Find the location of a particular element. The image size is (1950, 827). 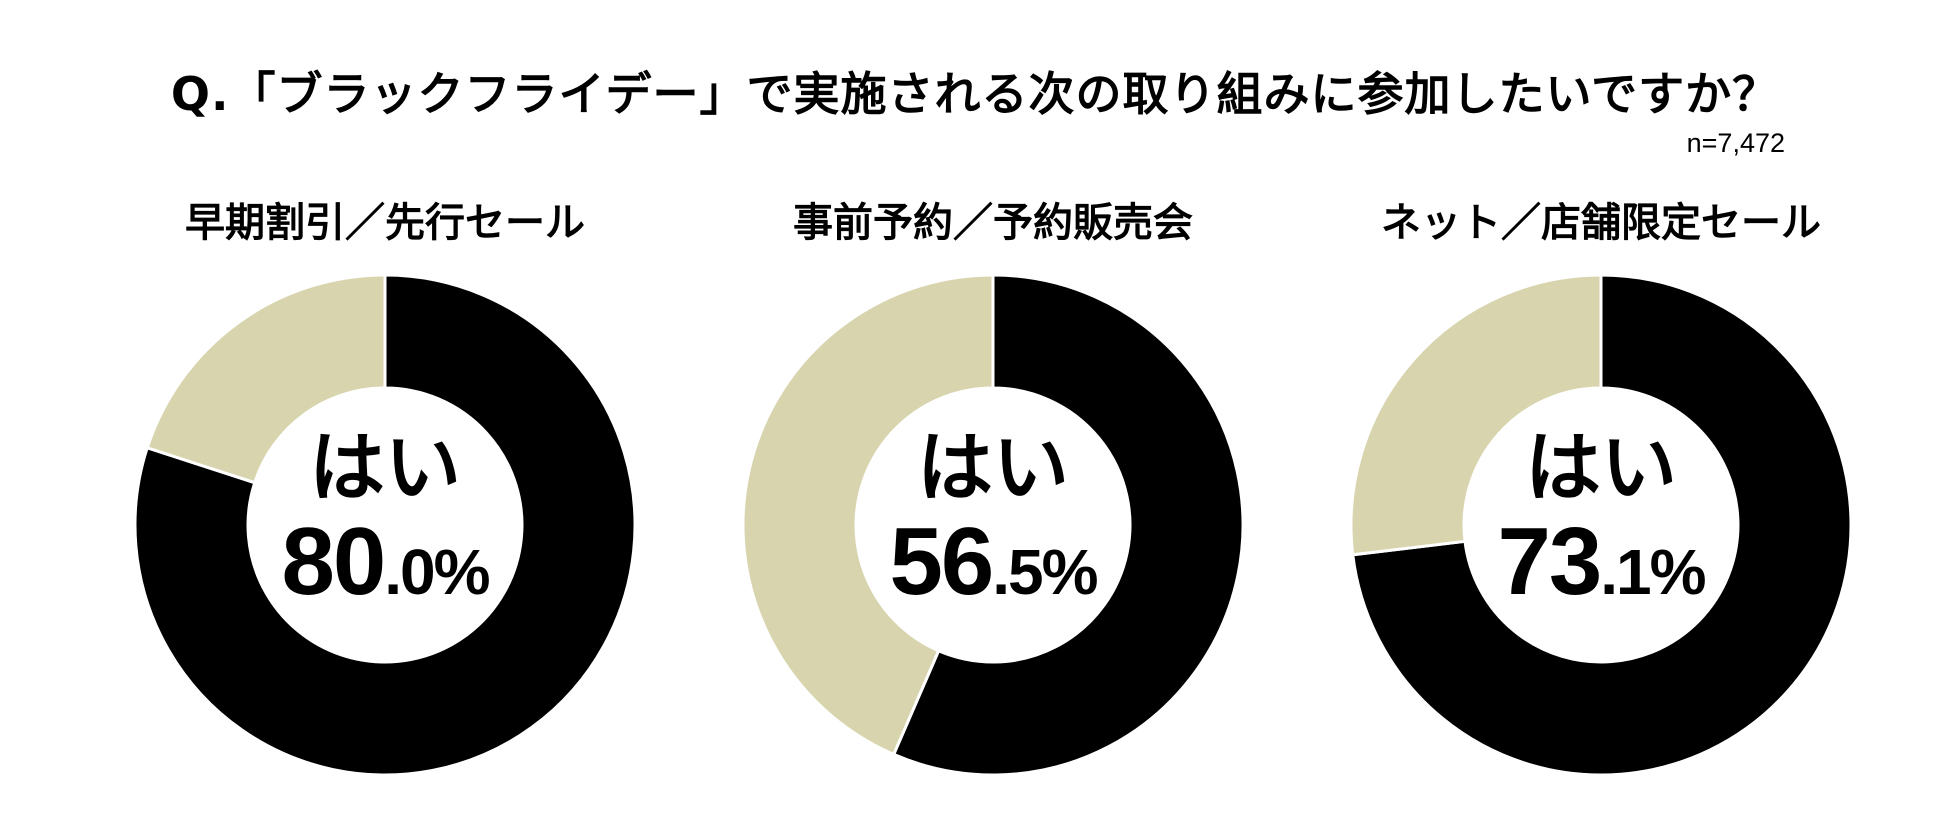

sample-size: n=7,472 is located at coordinates (1735, 143).